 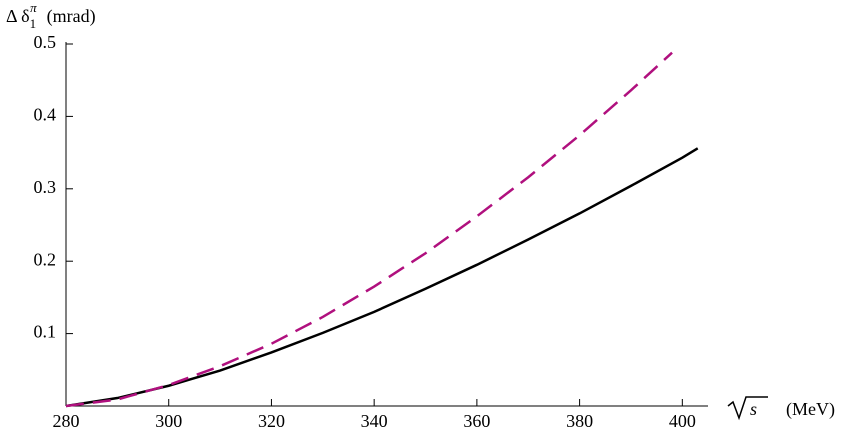 I want to click on sqrt-sign, so click(x=747, y=408).